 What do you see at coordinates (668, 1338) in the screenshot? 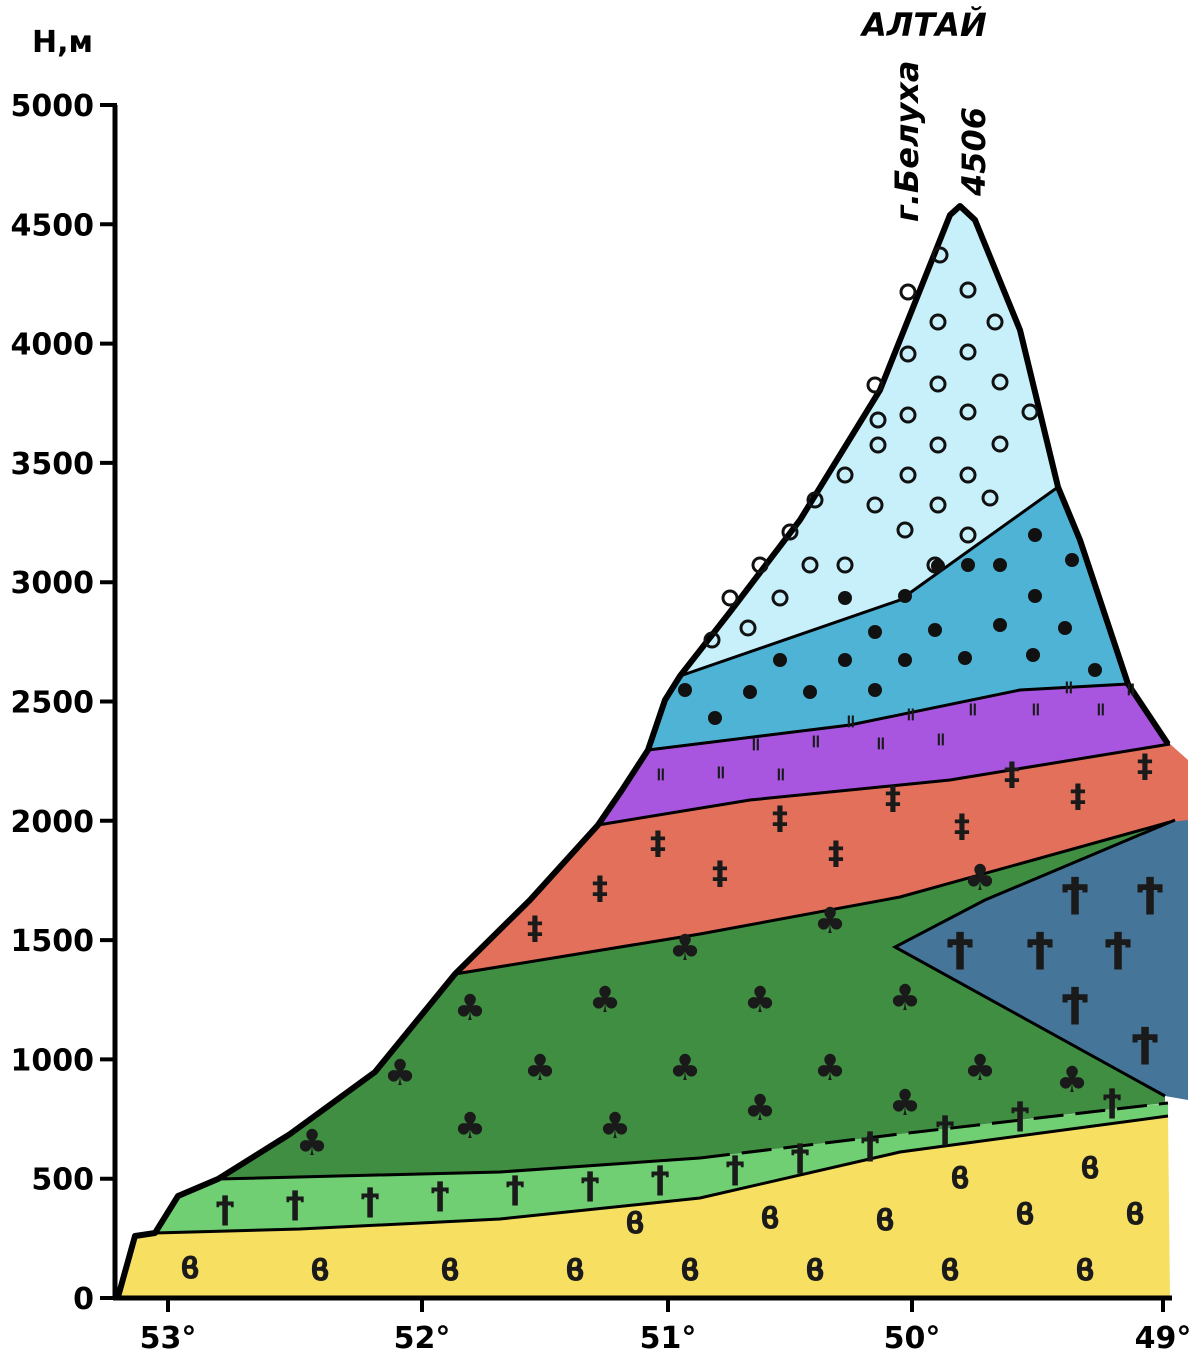
I see `x-tick-label: 51°` at bounding box center [668, 1338].